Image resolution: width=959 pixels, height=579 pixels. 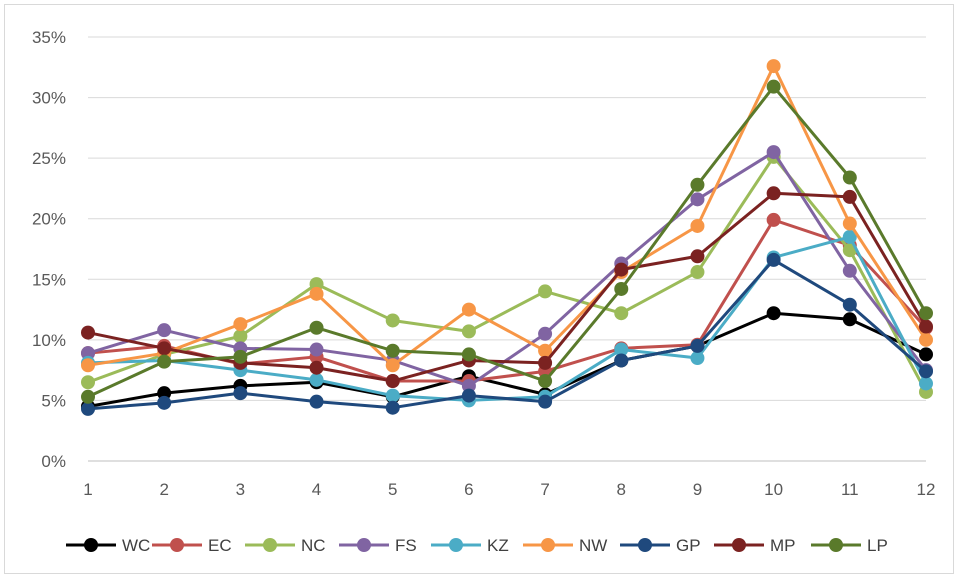 I want to click on x-tick-label: 8, so click(x=621, y=489).